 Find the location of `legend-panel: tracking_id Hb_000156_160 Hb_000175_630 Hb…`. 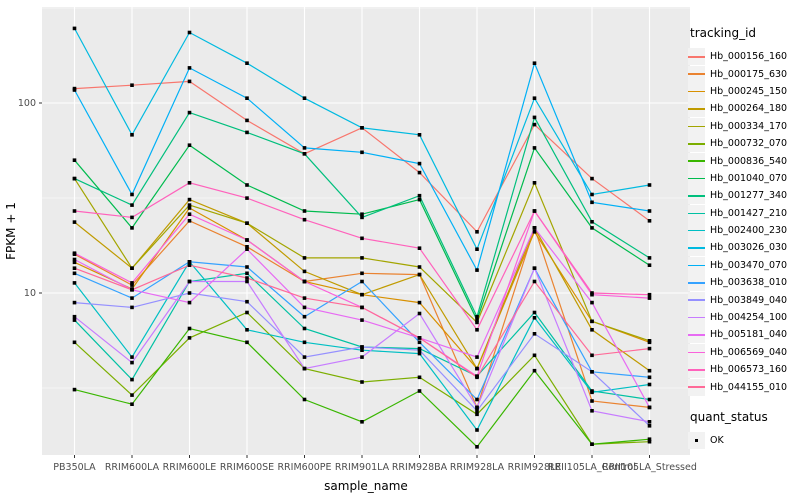

legend-panel: tracking_id Hb_000156_160 Hb_000175_630 Hb… is located at coordinates (743, 237).